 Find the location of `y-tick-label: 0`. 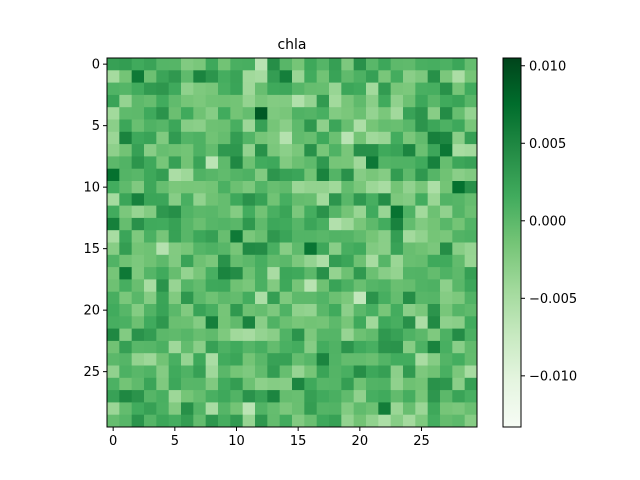

y-tick-label: 0 is located at coordinates (96, 65).